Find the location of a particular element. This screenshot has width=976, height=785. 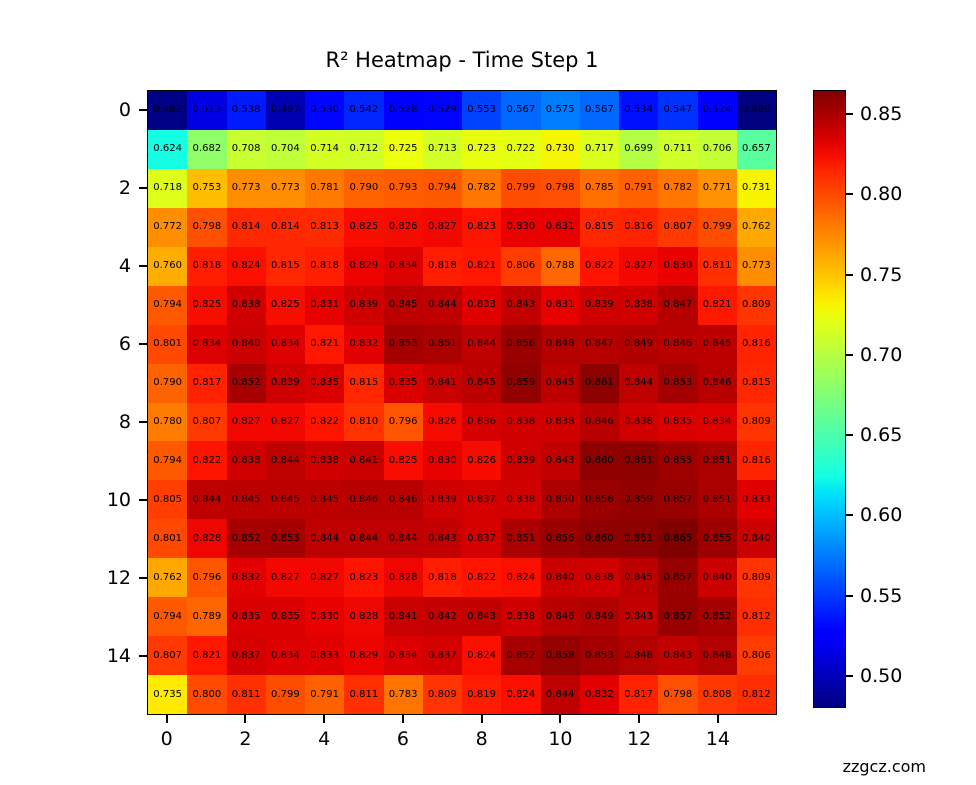

heatmap-cell: 0.832 is located at coordinates (364, 344).